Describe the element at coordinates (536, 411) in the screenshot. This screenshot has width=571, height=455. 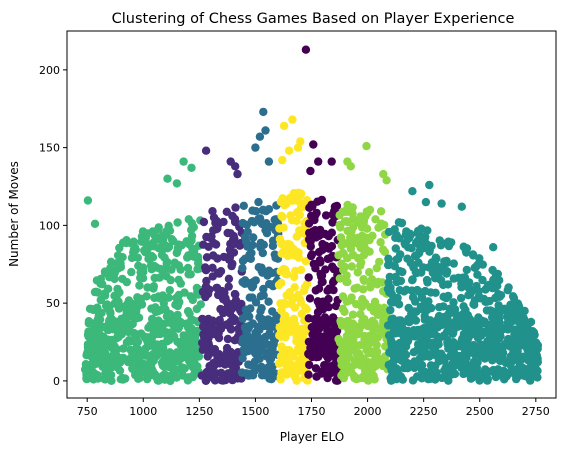
I see `x-tick-label: 2750` at that location.